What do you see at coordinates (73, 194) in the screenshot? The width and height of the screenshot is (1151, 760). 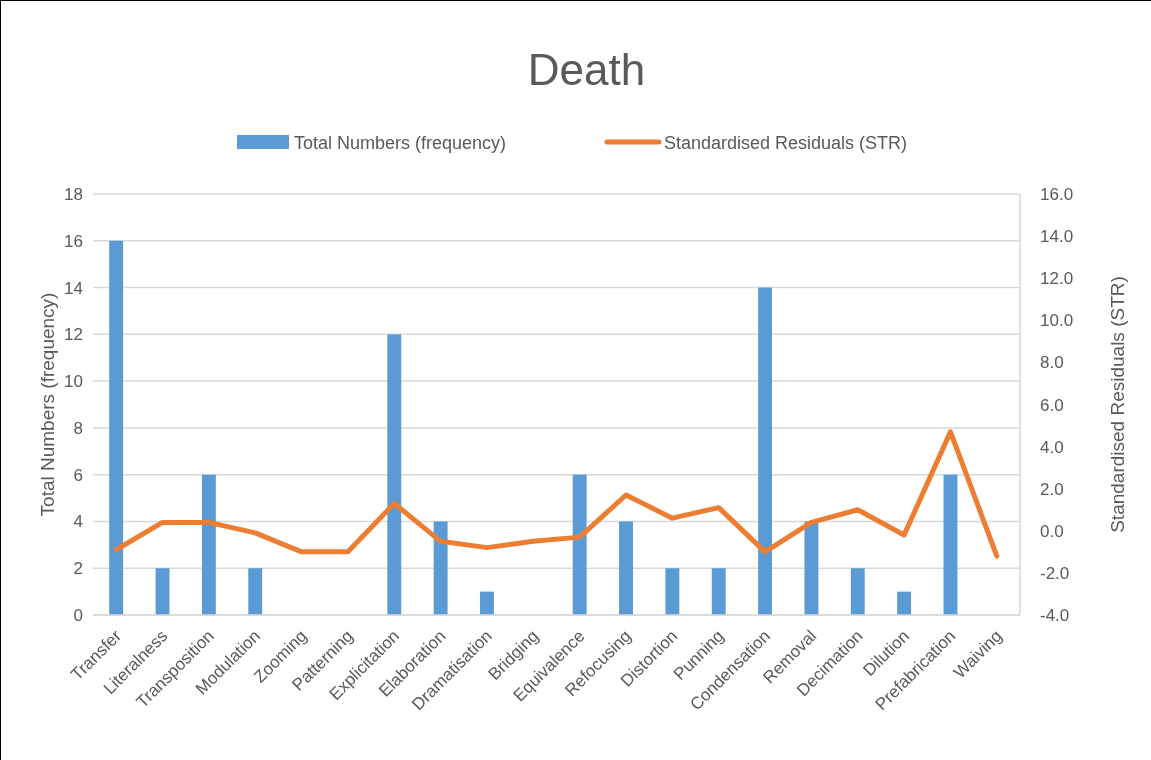 I see `y-tick-label: 18` at bounding box center [73, 194].